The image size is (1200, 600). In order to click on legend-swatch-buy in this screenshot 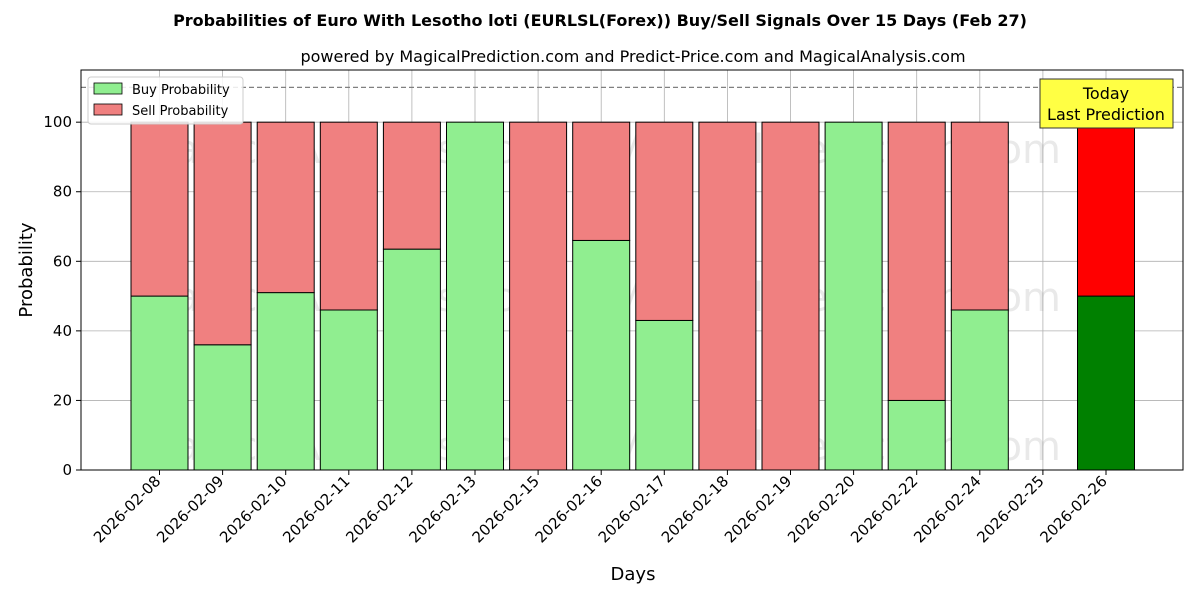, I will do `click(108, 88)`.